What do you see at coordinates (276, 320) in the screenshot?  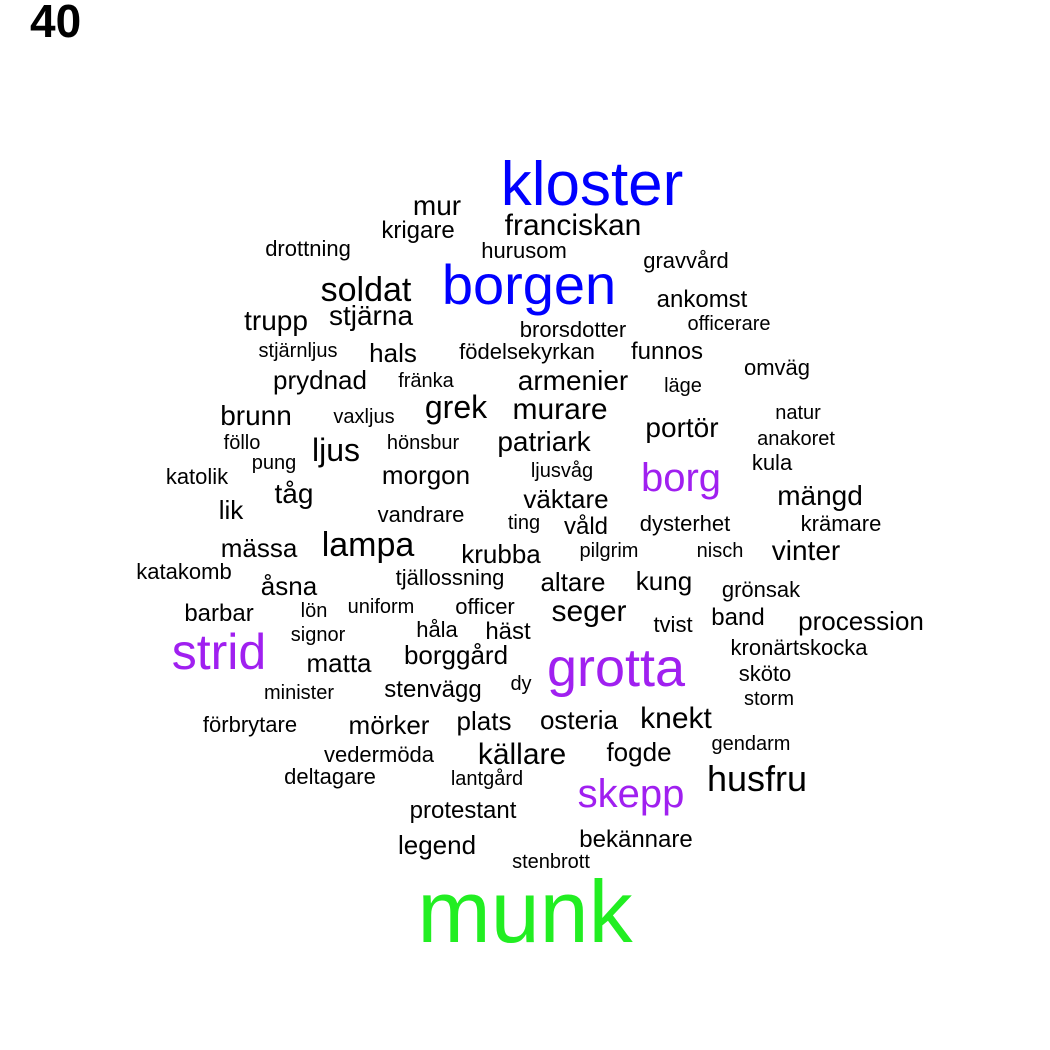 I see `word-trupp: trupp` at bounding box center [276, 320].